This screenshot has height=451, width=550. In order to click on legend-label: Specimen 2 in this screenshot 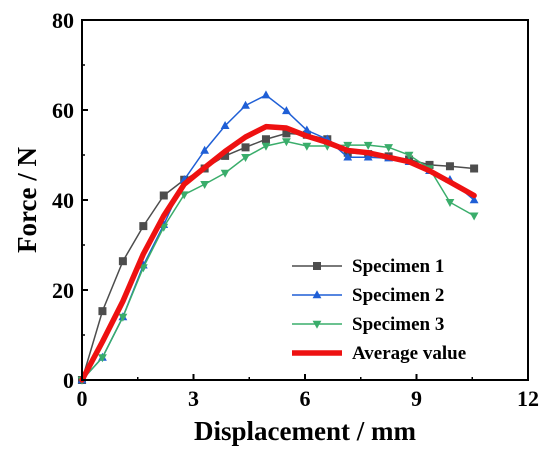, I will do `click(398, 295)`.